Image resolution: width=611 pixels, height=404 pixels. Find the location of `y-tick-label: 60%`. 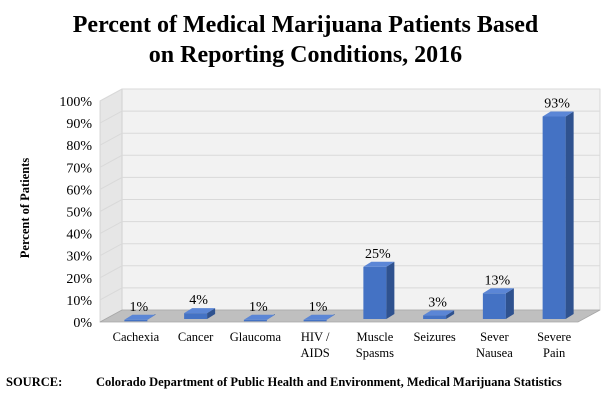

y-tick-label: 60% is located at coordinates (79, 190).